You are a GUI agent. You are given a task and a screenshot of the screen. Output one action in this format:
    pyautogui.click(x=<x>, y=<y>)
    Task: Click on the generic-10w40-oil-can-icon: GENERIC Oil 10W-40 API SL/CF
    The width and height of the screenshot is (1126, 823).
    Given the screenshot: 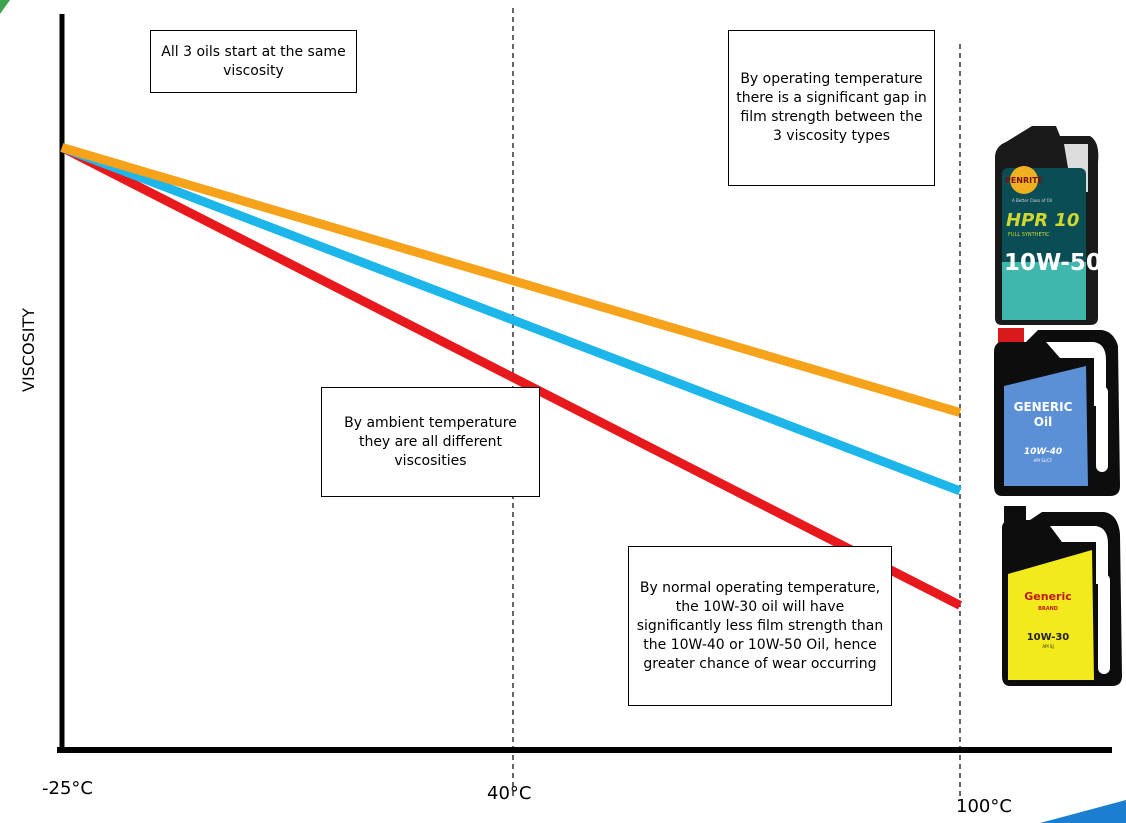 What is the action you would take?
    pyautogui.click(x=1057, y=412)
    